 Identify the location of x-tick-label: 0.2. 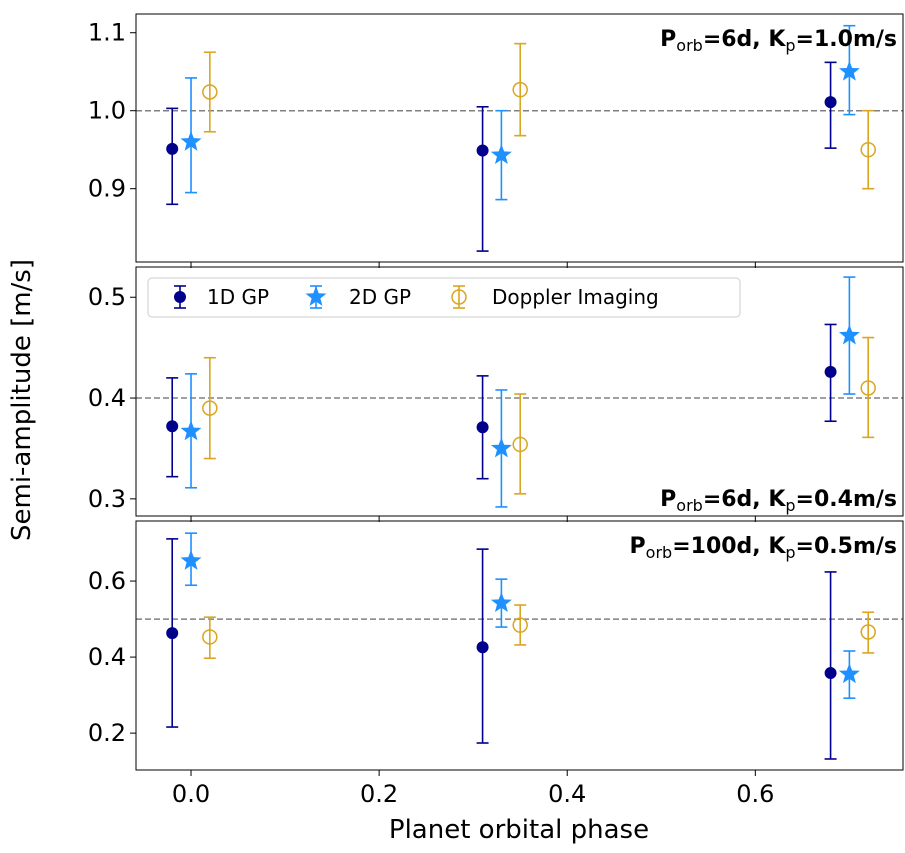
(379, 794).